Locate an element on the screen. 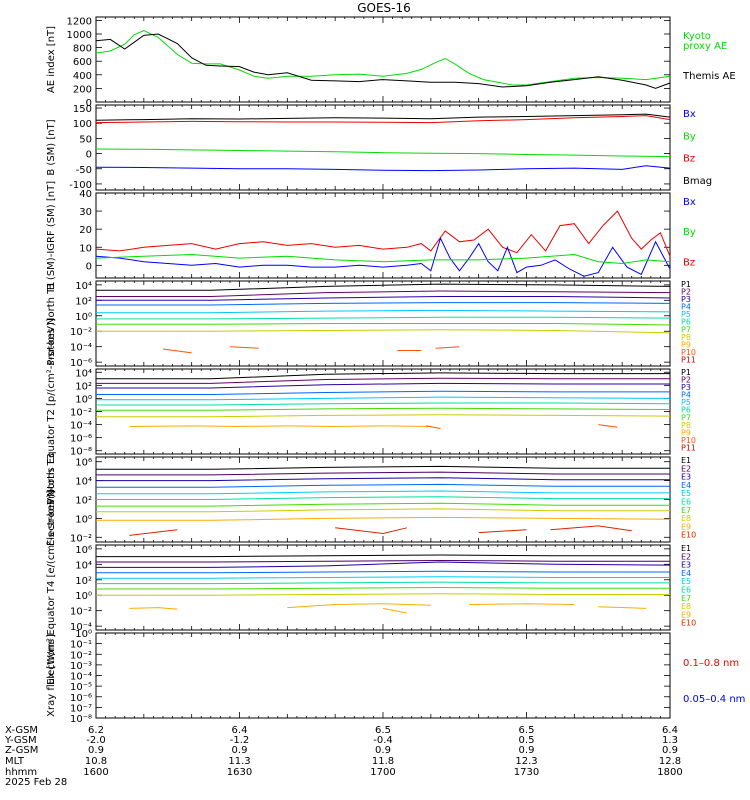  series-line-p6 is located at coordinates (383, 318).